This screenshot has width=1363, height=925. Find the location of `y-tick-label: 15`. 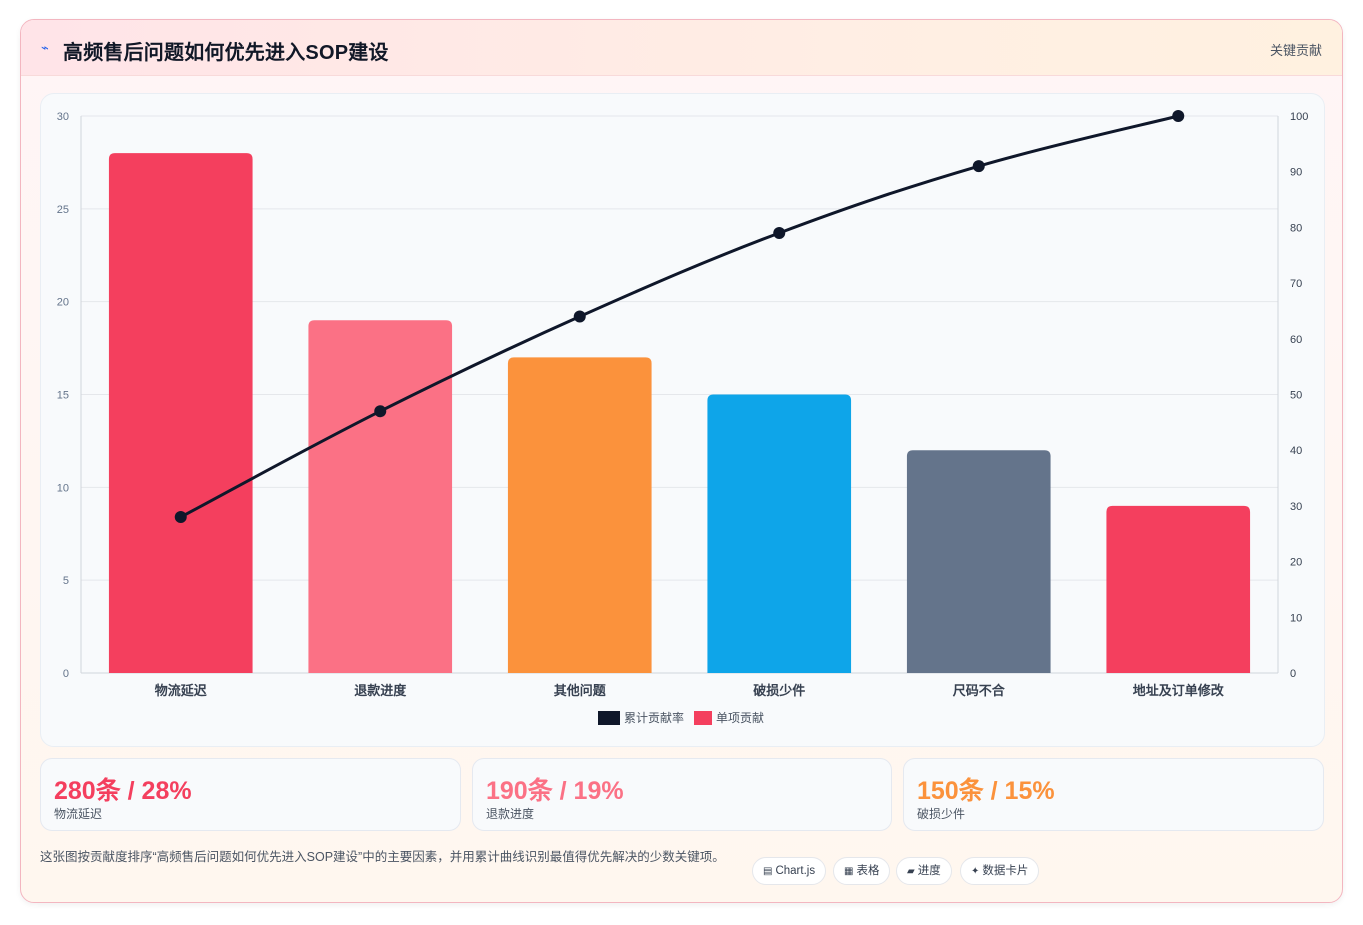

y-tick-label: 15 is located at coordinates (63, 396).